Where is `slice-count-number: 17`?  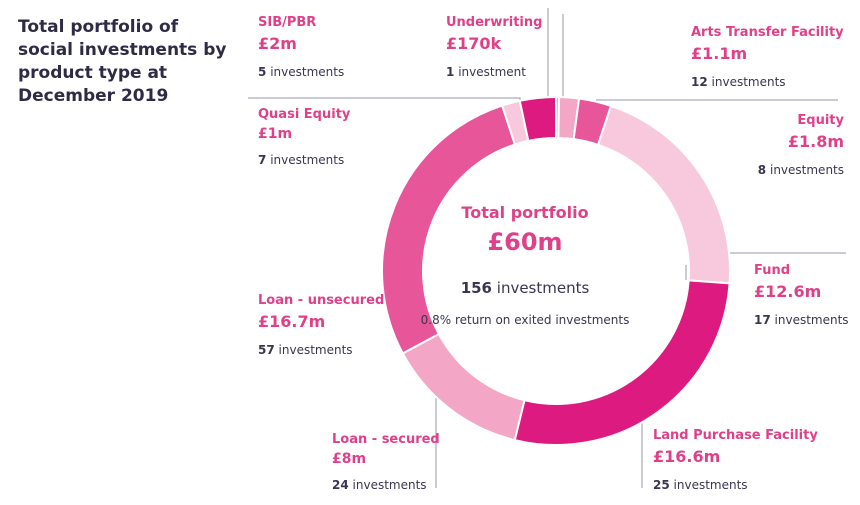
slice-count-number: 17 is located at coordinates (762, 320).